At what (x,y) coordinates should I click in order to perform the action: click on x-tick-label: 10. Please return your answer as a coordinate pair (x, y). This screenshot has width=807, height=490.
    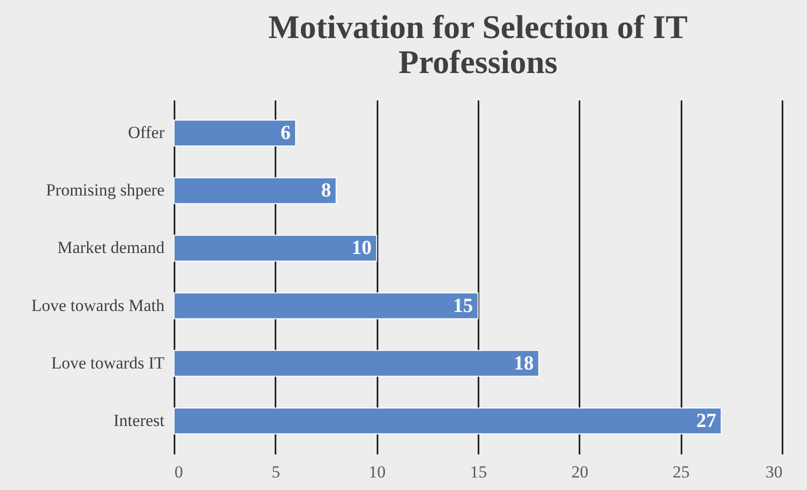
    Looking at the image, I should click on (377, 472).